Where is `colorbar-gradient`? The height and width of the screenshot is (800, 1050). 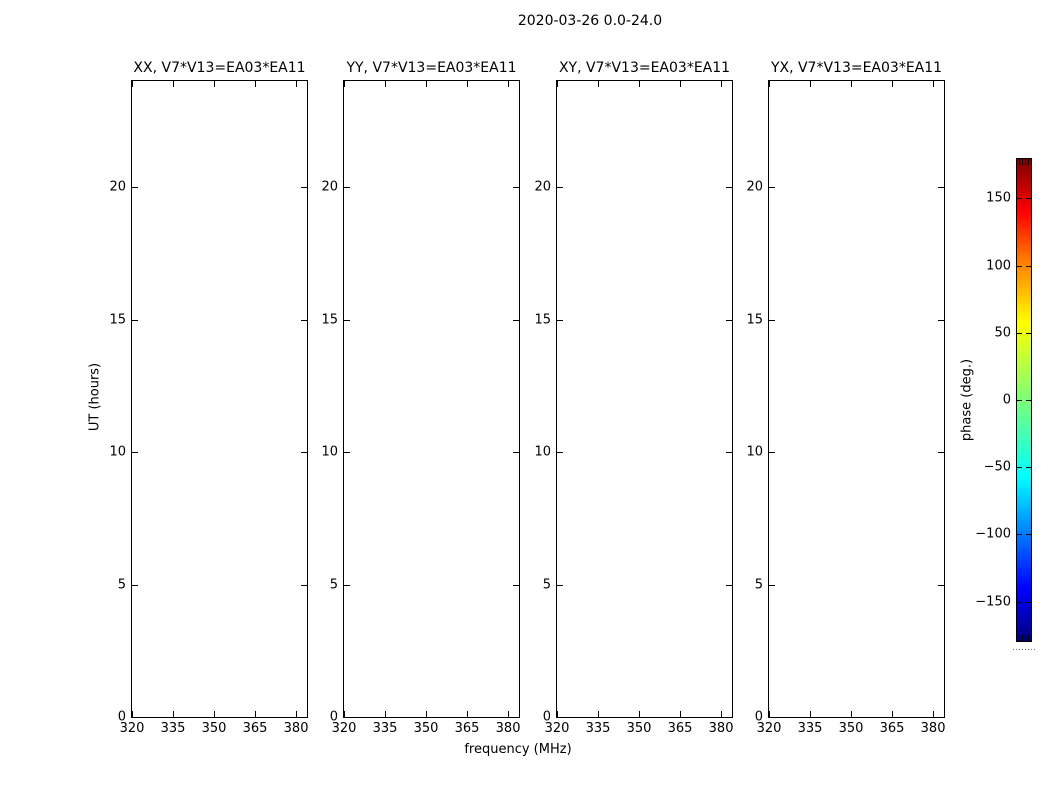
colorbar-gradient is located at coordinates (1024, 400).